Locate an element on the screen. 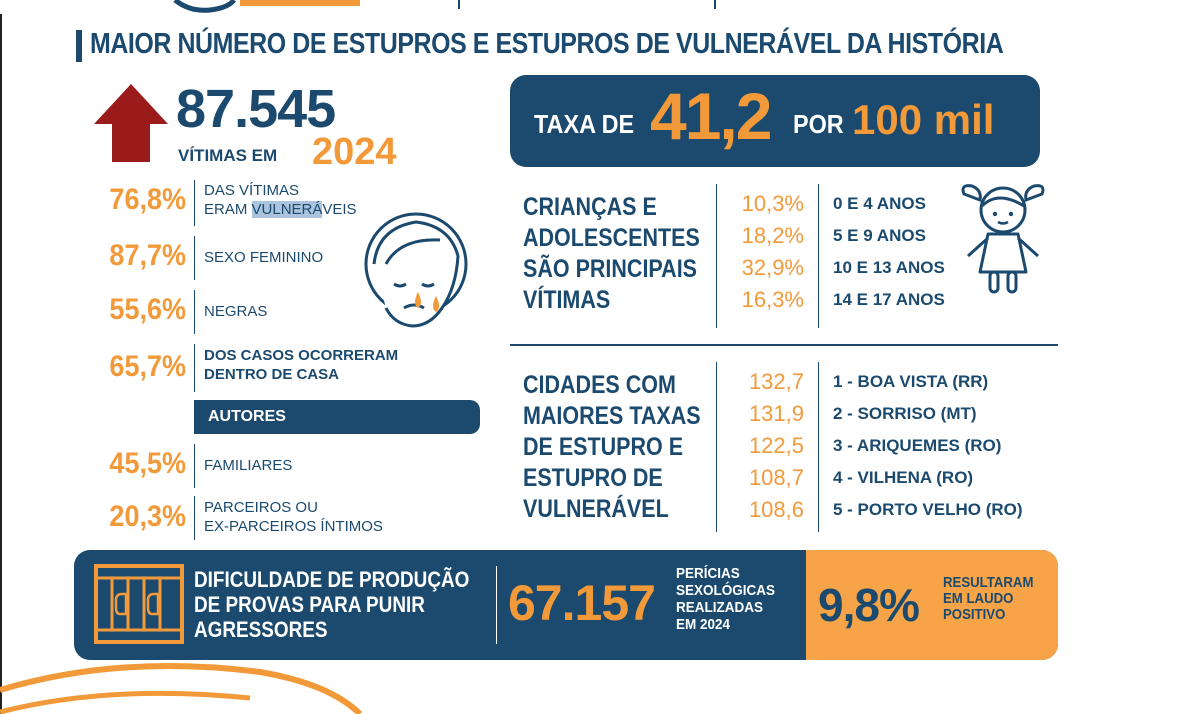 This screenshot has width=1200, height=714. city-rate: 122,5 is located at coordinates (776, 445).